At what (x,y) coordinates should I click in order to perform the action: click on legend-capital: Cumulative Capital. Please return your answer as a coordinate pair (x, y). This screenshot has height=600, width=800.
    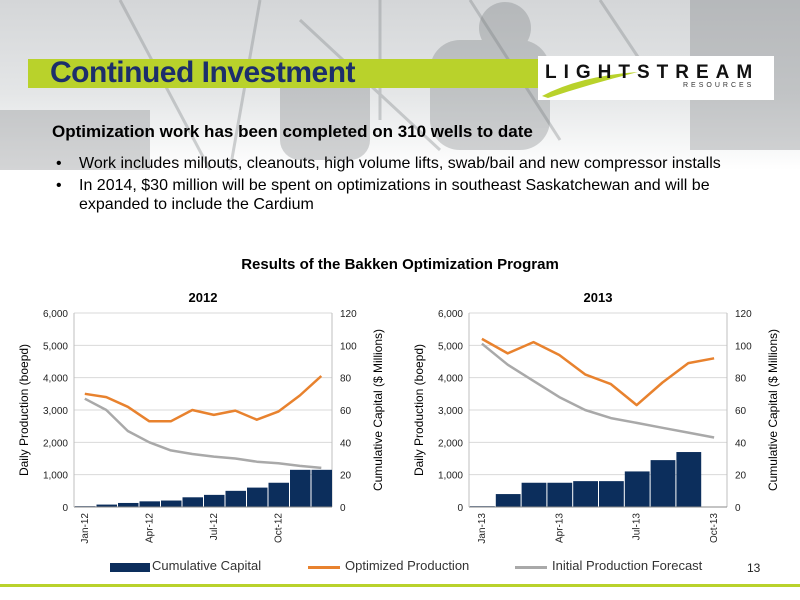
    Looking at the image, I should click on (207, 565).